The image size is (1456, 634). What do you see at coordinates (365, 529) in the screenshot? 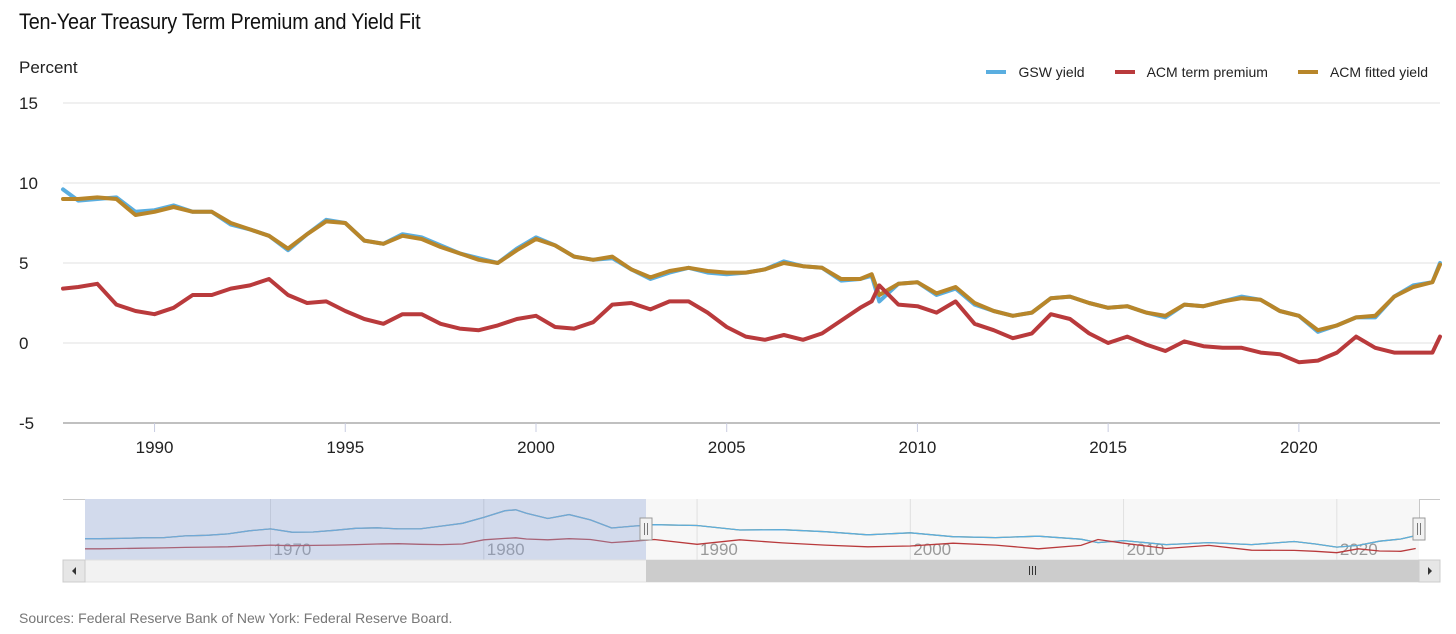
I see `navigator-mask-left` at bounding box center [365, 529].